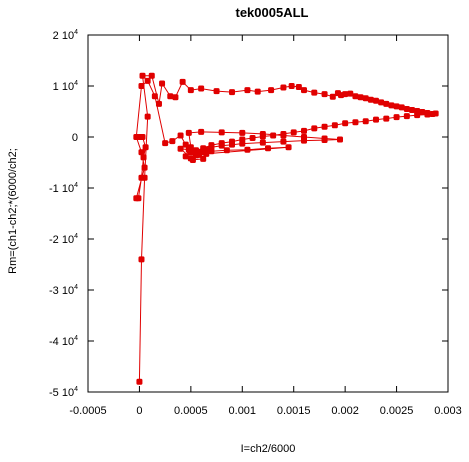 This screenshot has height=462, width=469. I want to click on chart-title: tek0005ALL, so click(272, 12).